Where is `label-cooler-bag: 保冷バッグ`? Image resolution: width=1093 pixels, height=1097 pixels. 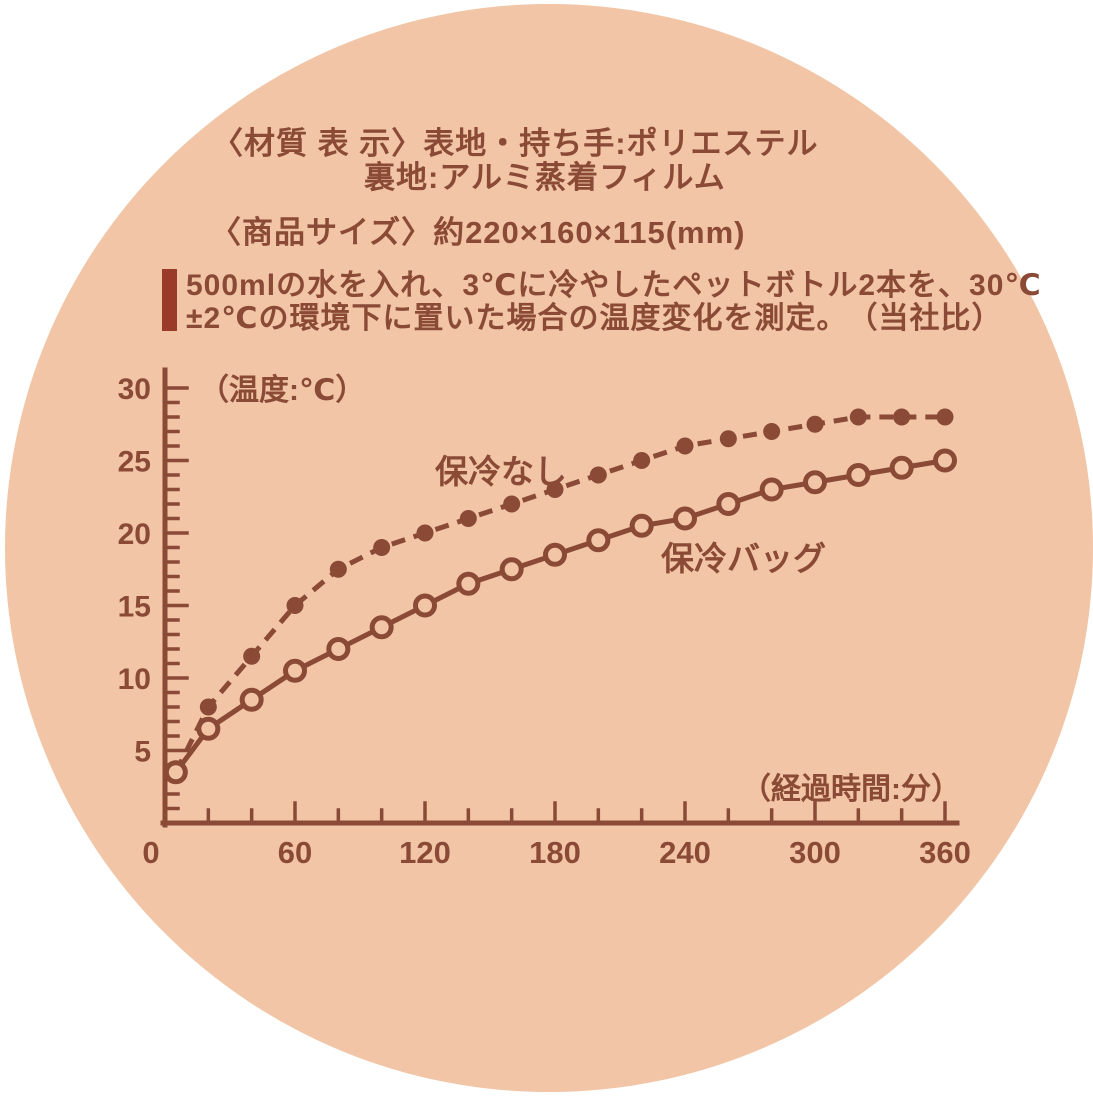 label-cooler-bag: 保冷バッグ is located at coordinates (743, 558).